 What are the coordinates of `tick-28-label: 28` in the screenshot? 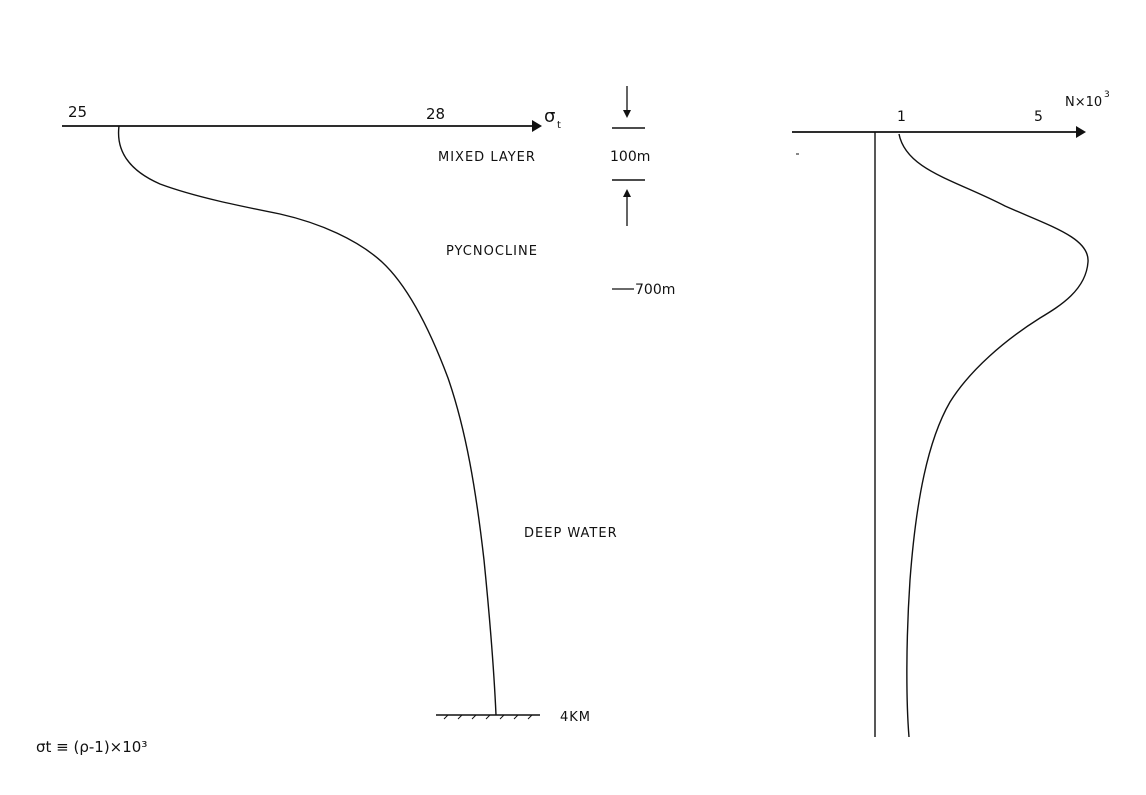 It's located at (435, 114).